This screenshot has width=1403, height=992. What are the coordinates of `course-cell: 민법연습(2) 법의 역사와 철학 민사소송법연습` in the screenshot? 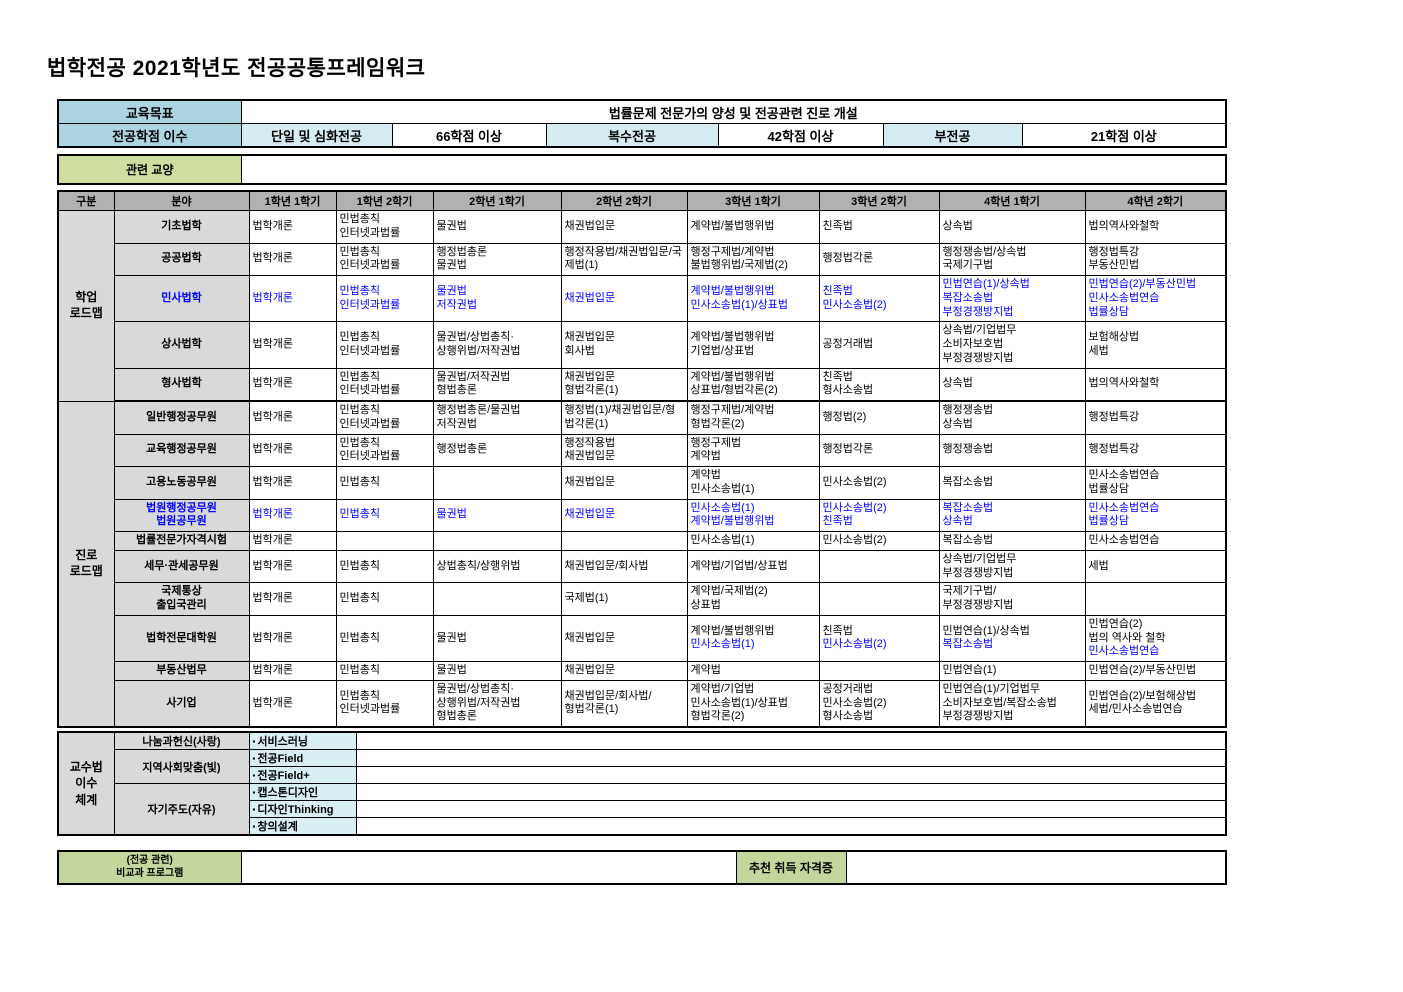 It's located at (1155, 638).